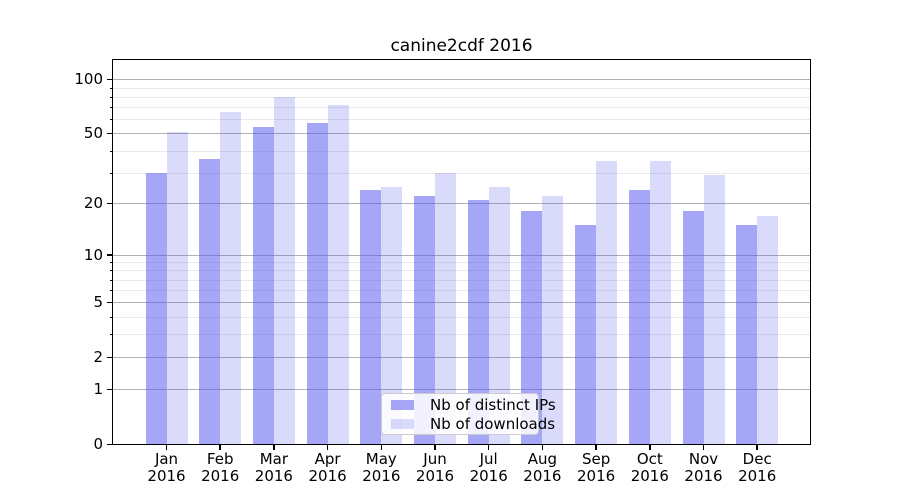 The height and width of the screenshot is (500, 900). What do you see at coordinates (381, 459) in the screenshot?
I see `x-tick-month: May` at bounding box center [381, 459].